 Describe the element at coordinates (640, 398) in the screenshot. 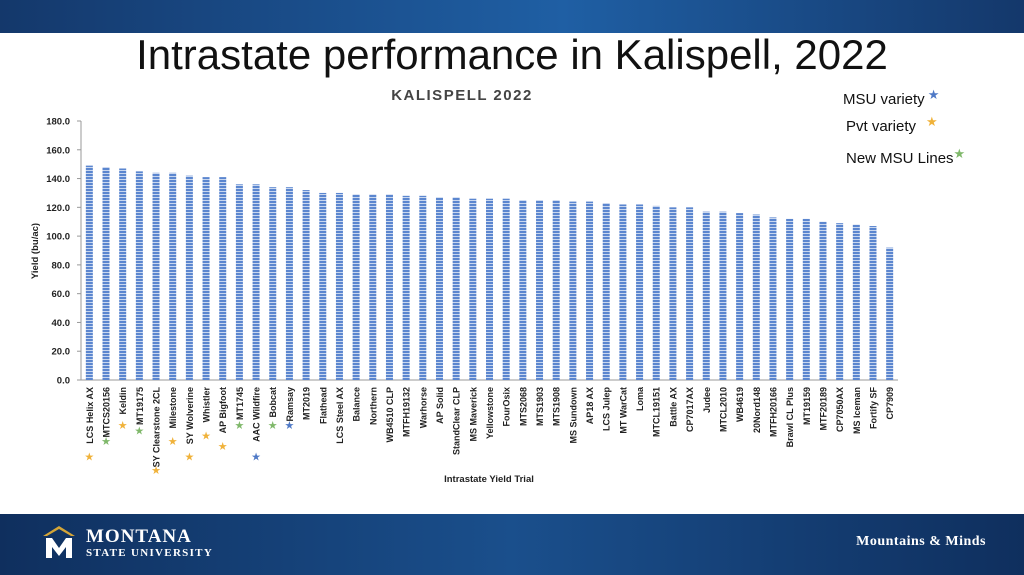

I see `x-tick-label: Loma` at that location.